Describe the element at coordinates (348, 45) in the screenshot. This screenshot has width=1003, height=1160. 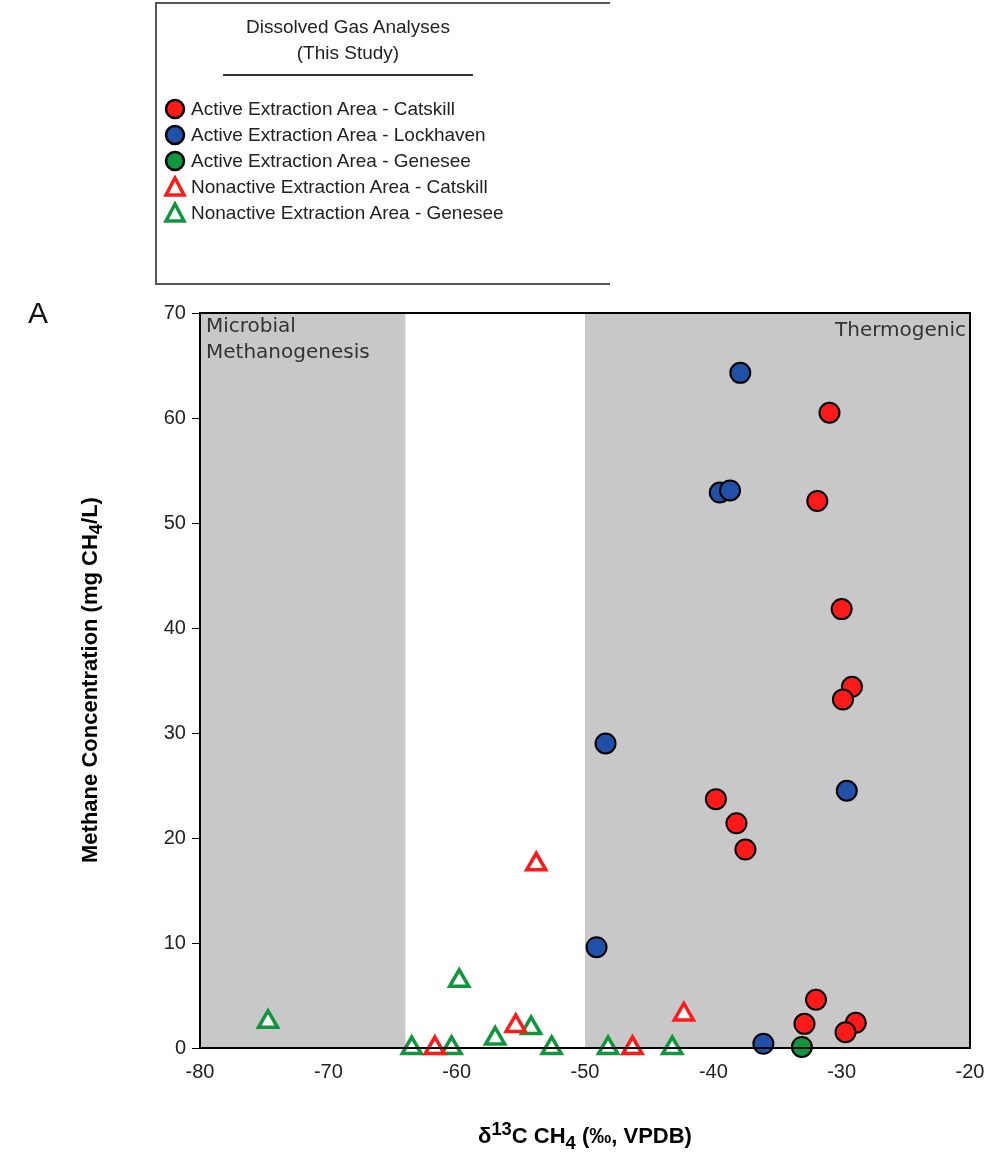
I see `legend-title: Dissolved Gas Analyses (This Study)` at that location.